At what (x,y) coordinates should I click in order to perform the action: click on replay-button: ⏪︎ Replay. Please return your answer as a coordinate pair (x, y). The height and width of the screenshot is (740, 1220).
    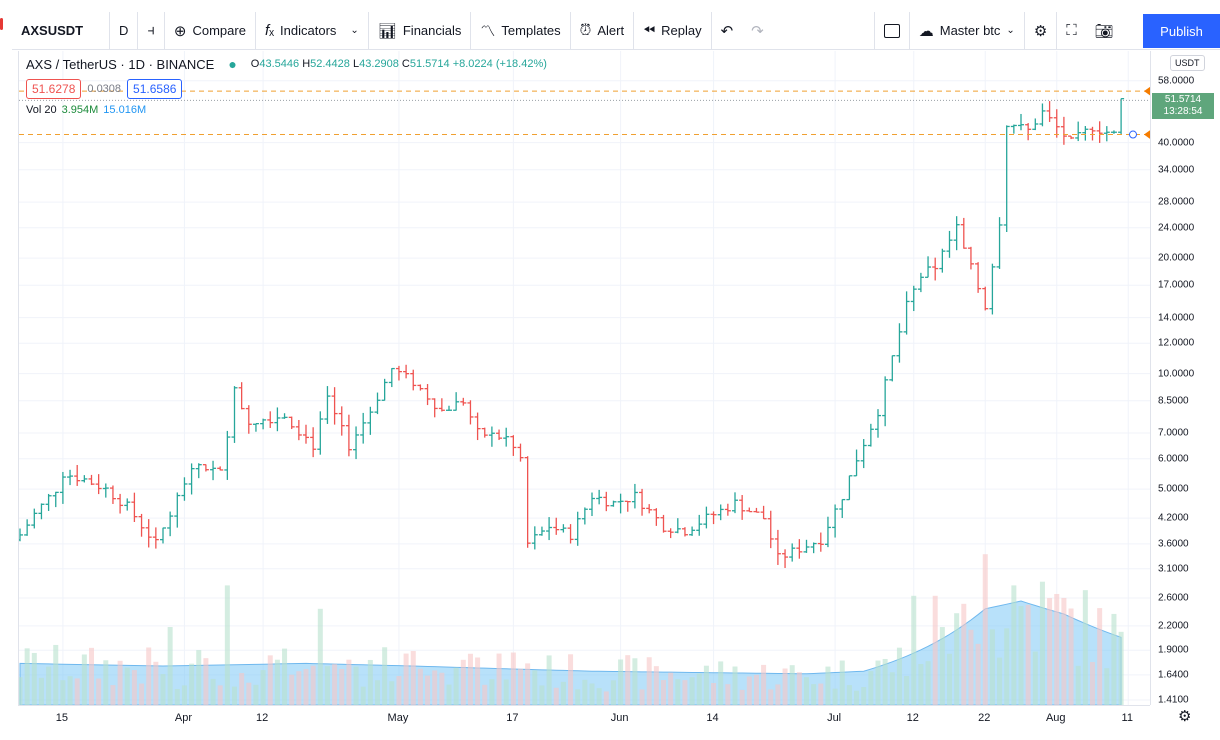
    Looking at the image, I should click on (673, 30).